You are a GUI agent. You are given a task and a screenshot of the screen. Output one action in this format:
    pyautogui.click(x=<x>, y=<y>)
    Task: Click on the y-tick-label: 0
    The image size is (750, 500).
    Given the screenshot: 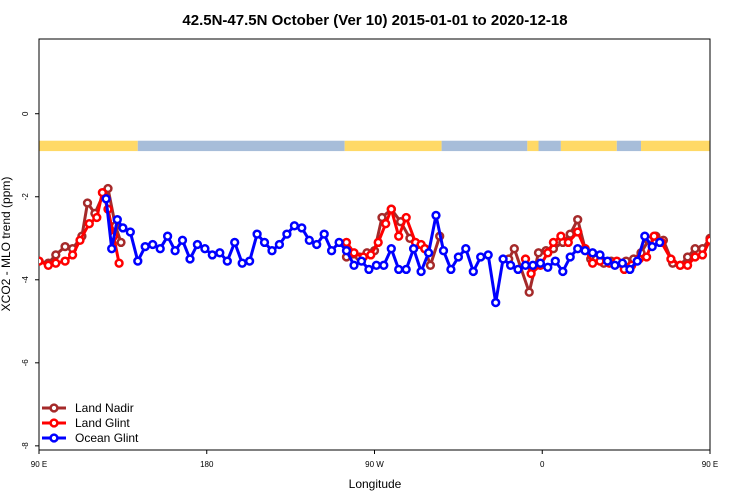 What is the action you would take?
    pyautogui.click(x=25, y=113)
    